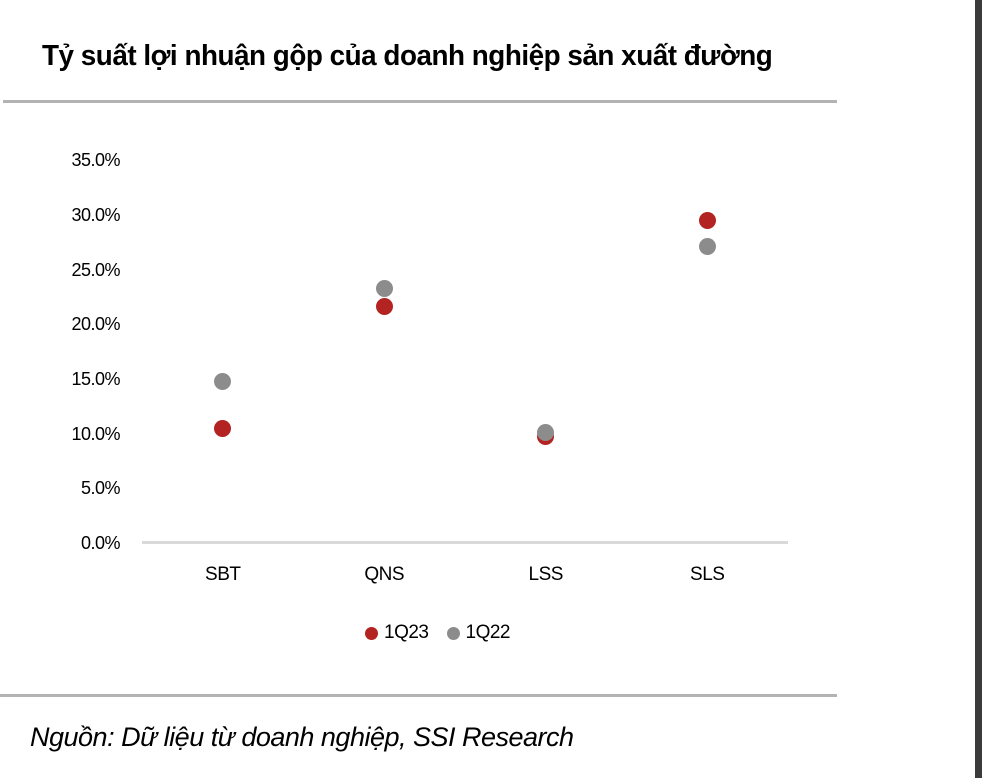 This screenshot has height=778, width=982. I want to click on x-axis-category-label: LSS, so click(546, 574).